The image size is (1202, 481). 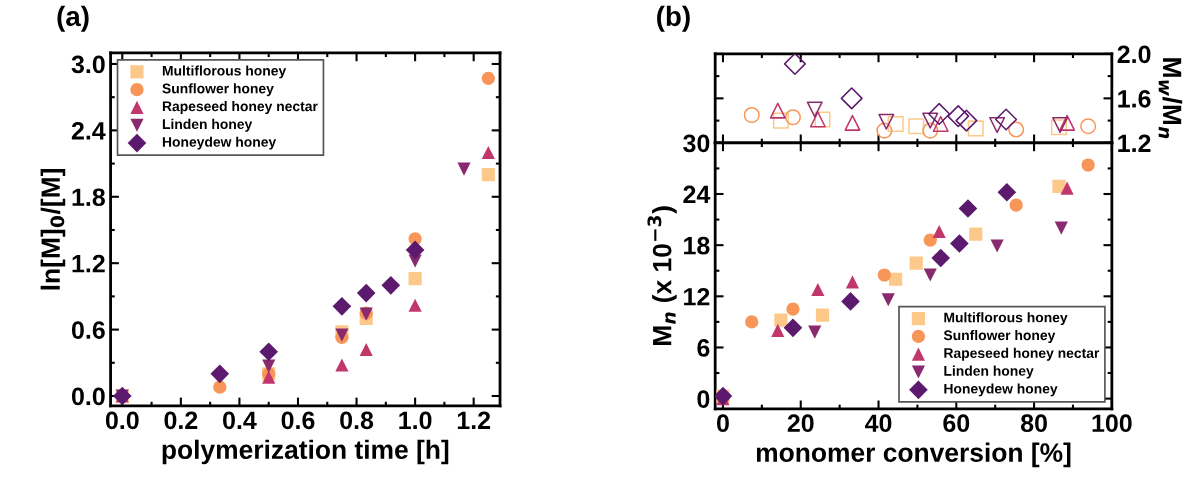 I want to click on x-tick-label: 100, so click(x=1112, y=423).